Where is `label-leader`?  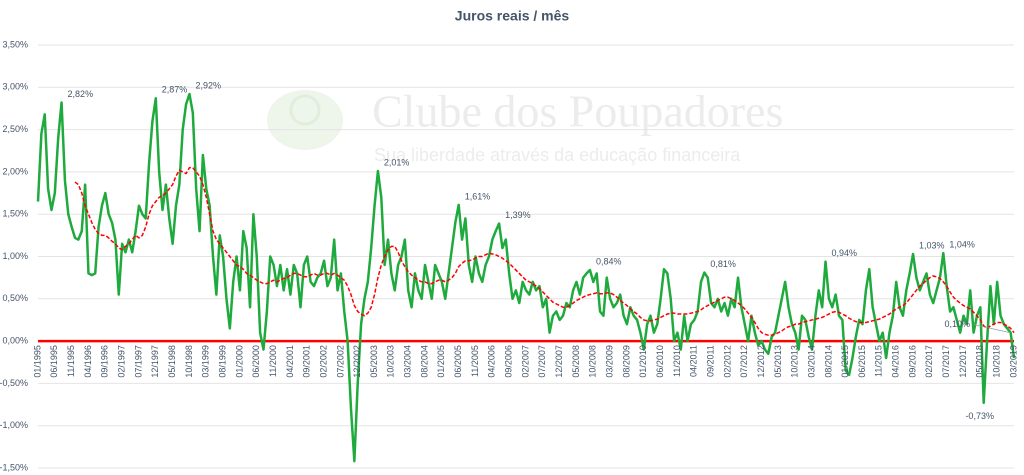 label-leader is located at coordinates (992, 328).